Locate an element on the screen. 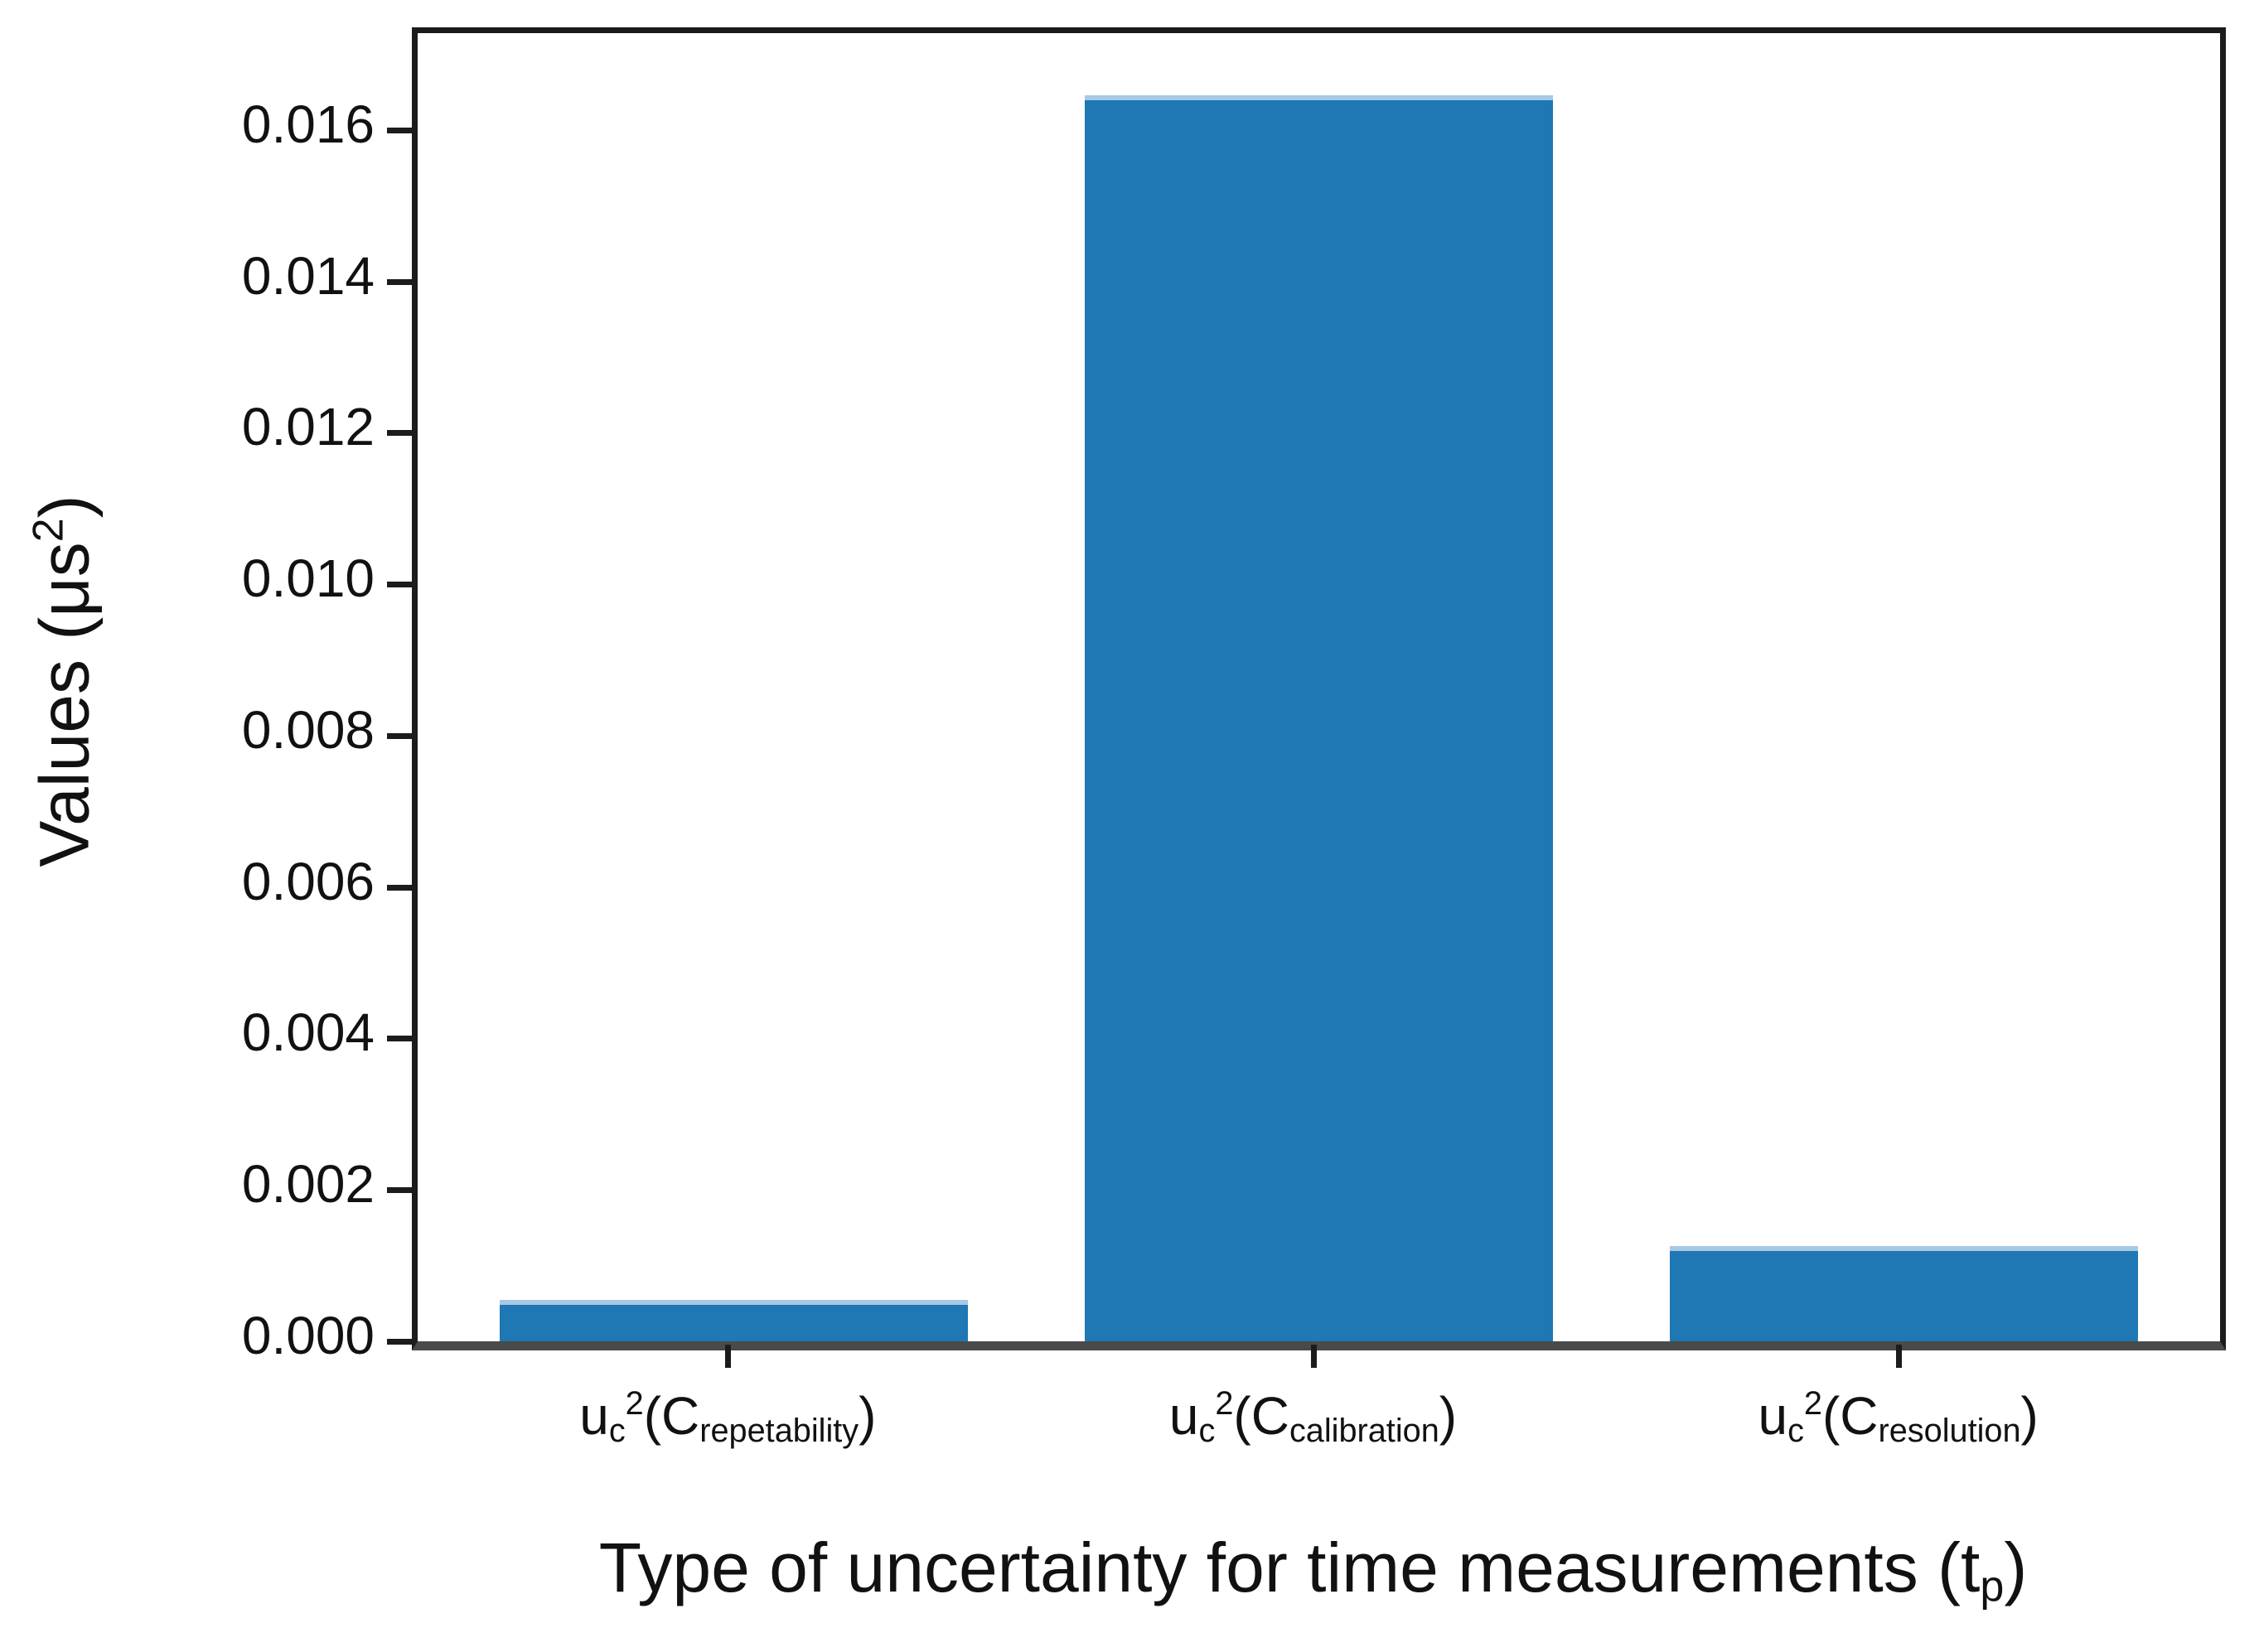 Image resolution: width=2259 pixels, height=1652 pixels. bar-repetability is located at coordinates (733, 1320).